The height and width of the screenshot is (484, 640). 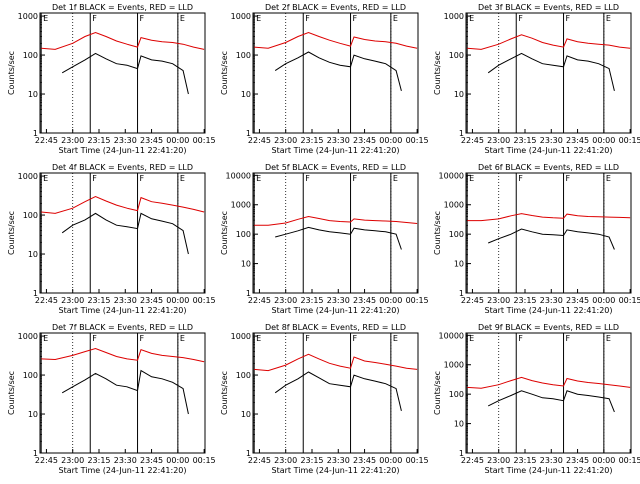 What do you see at coordinates (122, 7) in the screenshot?
I see `chart-title: Det 1f BLACK = Events, RED = LLD` at bounding box center [122, 7].